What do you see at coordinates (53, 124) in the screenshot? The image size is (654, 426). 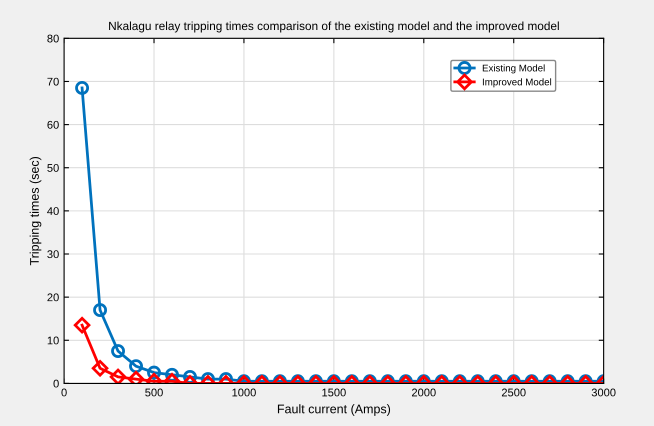 I see `y-tick-label: 60` at bounding box center [53, 124].